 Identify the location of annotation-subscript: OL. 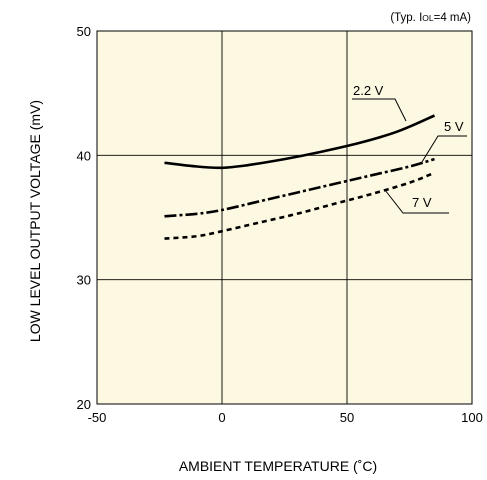
(428, 18).